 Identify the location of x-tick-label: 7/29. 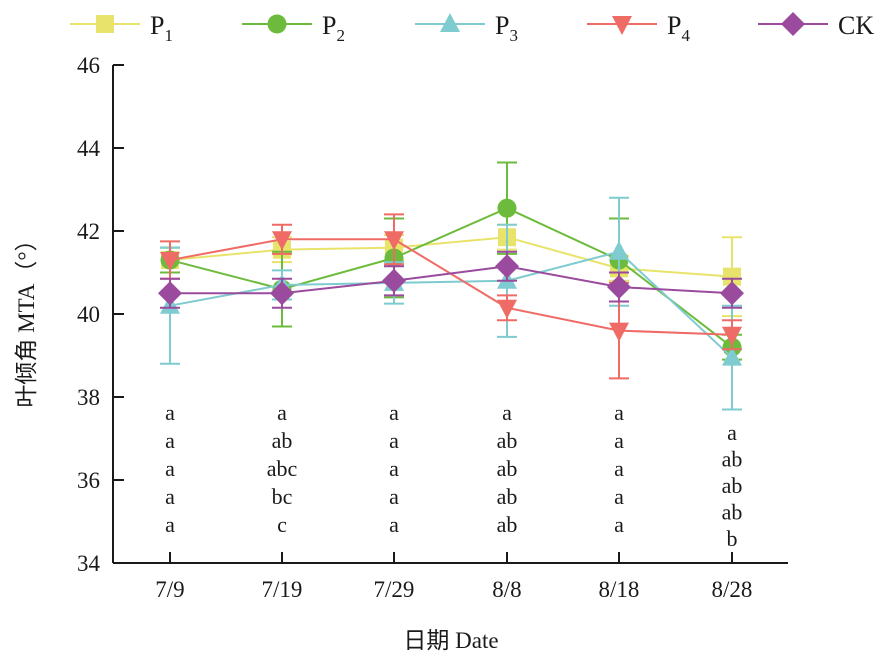
(394, 589).